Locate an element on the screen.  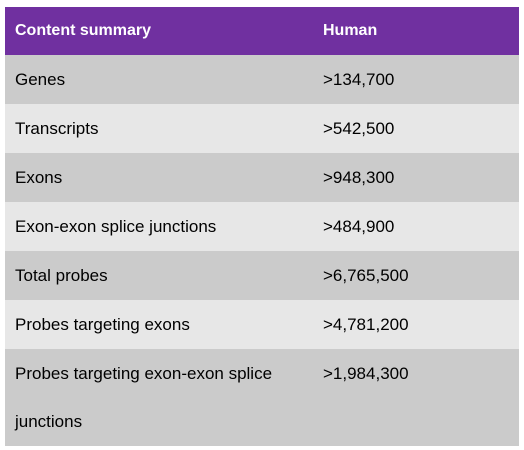
row-value: >542,500 is located at coordinates (416, 128).